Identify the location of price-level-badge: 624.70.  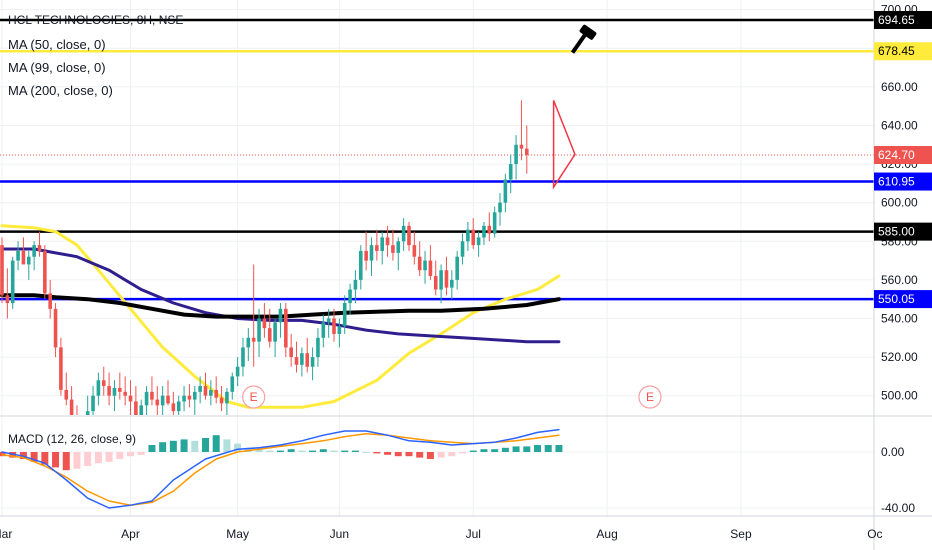
(903, 154).